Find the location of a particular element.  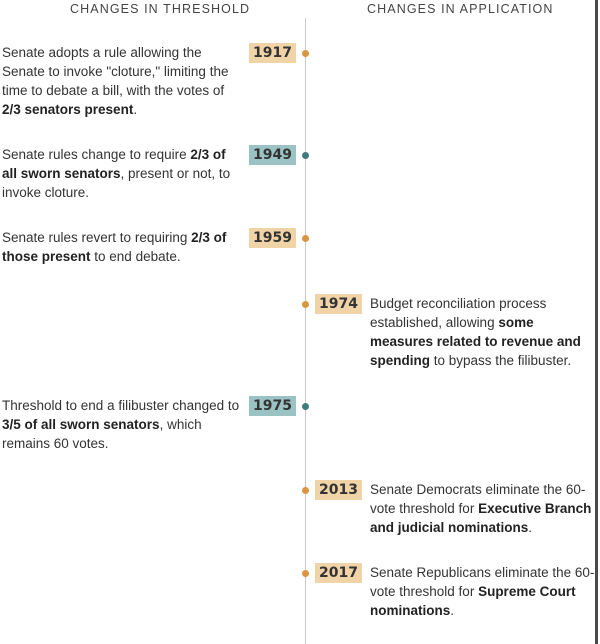

year-badge-1959: 1959 is located at coordinates (272, 238).